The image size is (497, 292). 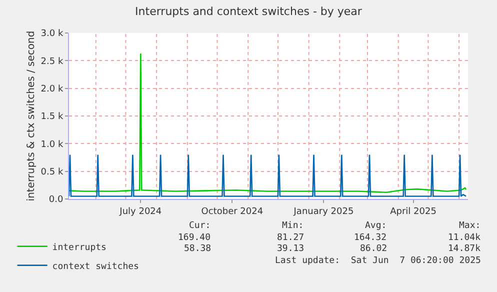 What do you see at coordinates (79, 247) in the screenshot?
I see `legend-label: interrupts` at bounding box center [79, 247].